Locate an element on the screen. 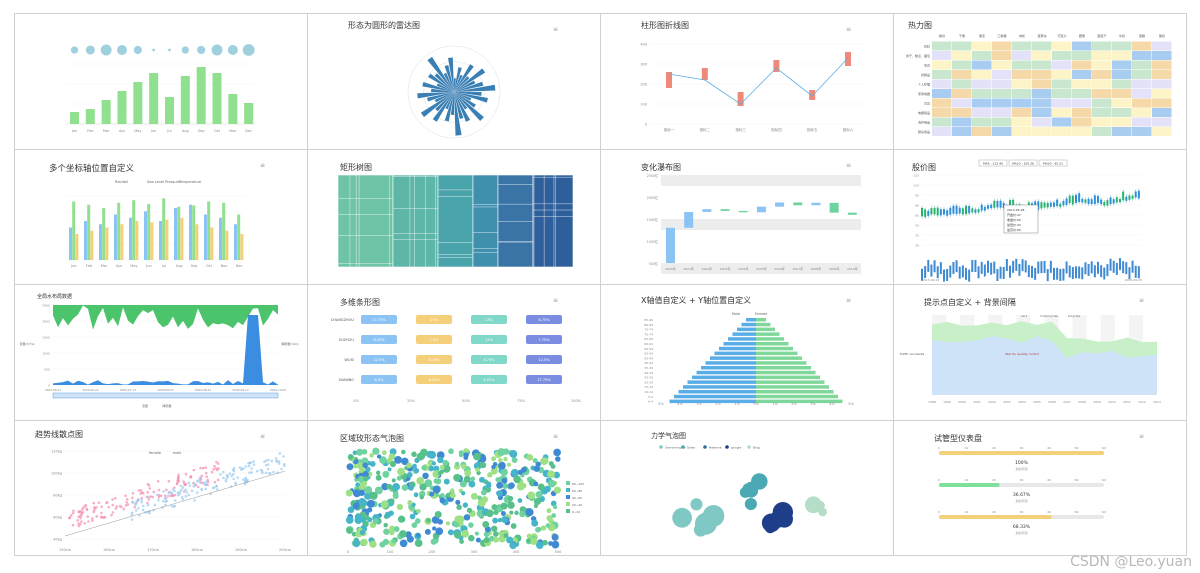 Image resolution: width=1200 pixels, height=573 pixels. tooltip-line: 最高价:69 is located at coordinates (1014, 229).